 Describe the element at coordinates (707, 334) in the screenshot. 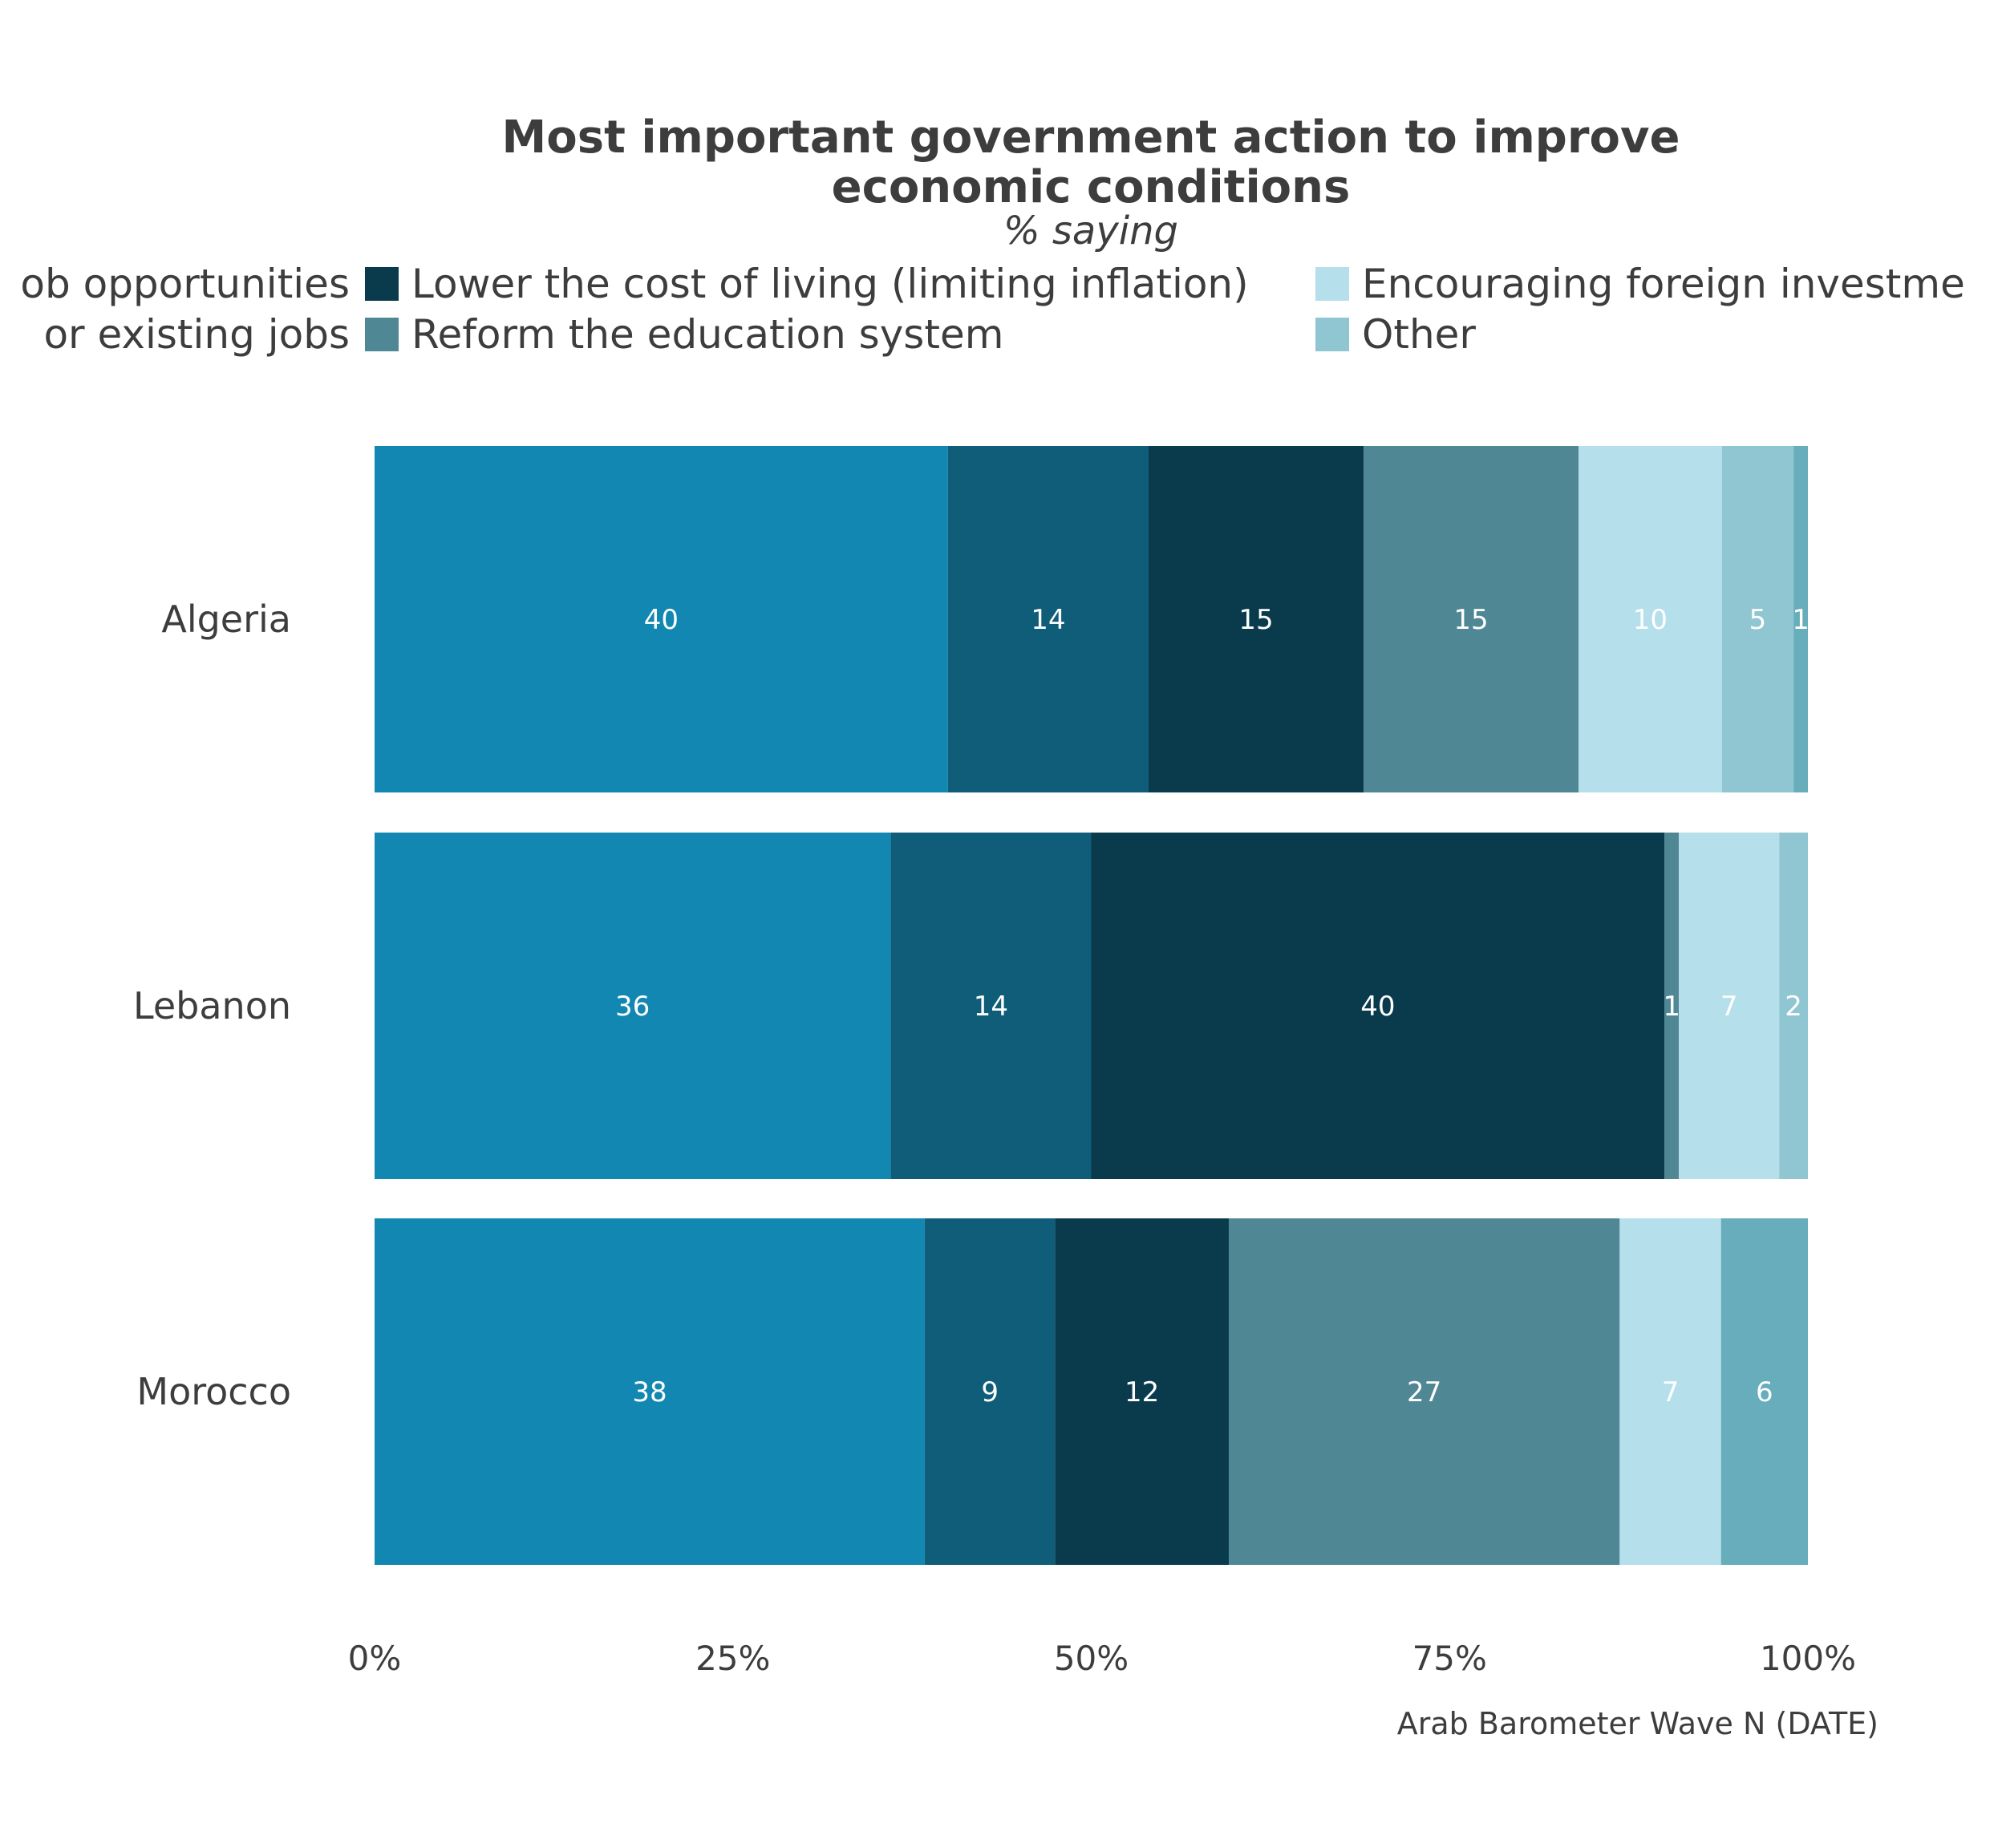

I see `legend-label: Reform the education system` at that location.